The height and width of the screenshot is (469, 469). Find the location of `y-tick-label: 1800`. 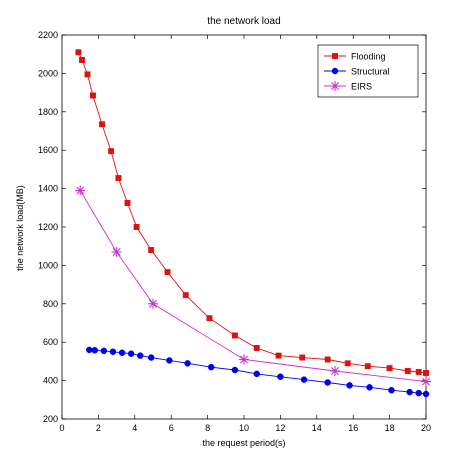

y-tick-label: 1800 is located at coordinates (48, 112).